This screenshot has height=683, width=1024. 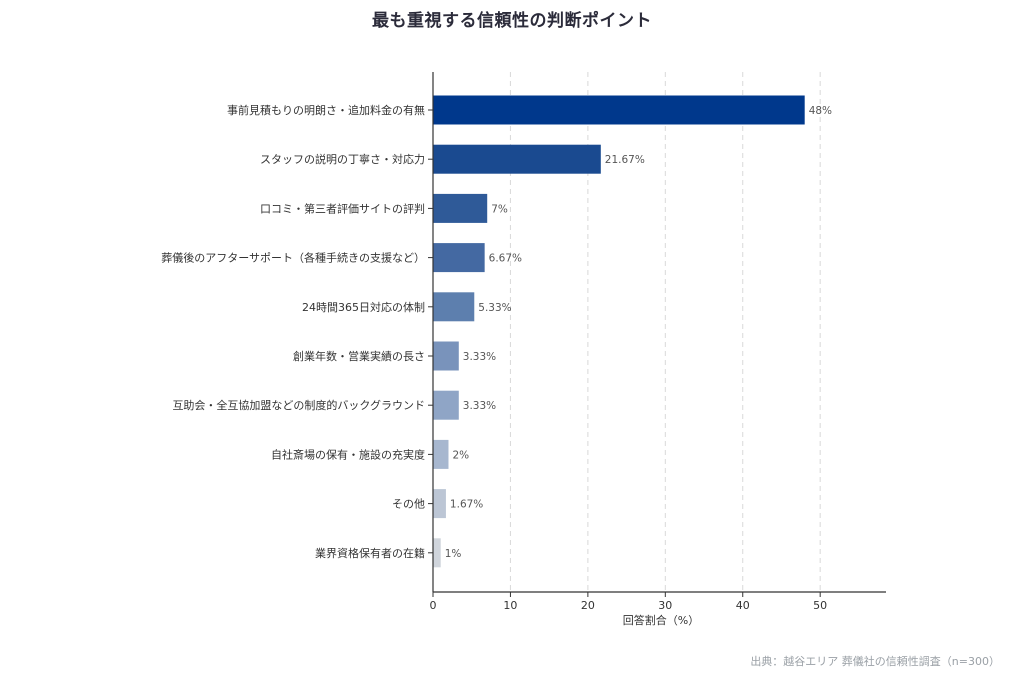 I want to click on category-label: スタッフの説明の丁寧さ・対応力, so click(x=342, y=159).